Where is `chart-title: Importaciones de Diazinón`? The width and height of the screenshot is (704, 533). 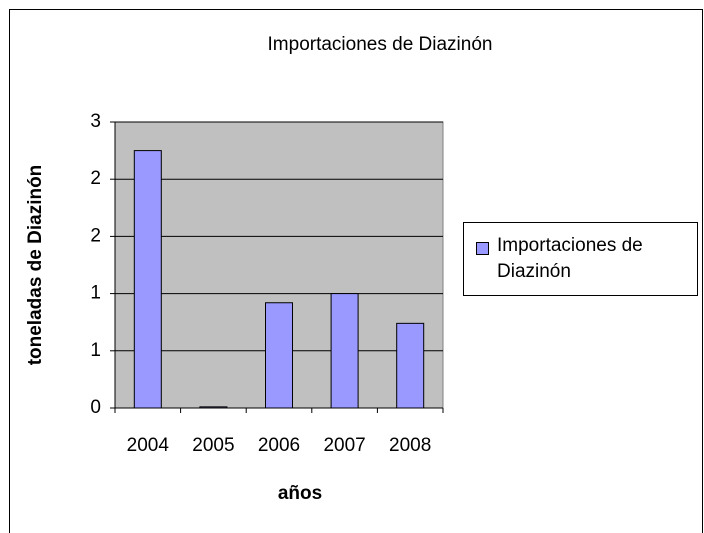 chart-title: Importaciones de Diazinón is located at coordinates (380, 44).